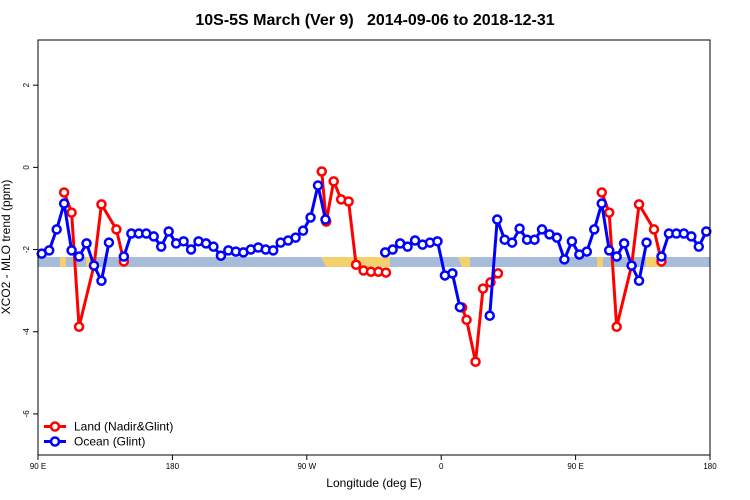  What do you see at coordinates (6, 247) in the screenshot?
I see `y-axis-label: XCO2 - MLO trend (ppm)` at bounding box center [6, 247].